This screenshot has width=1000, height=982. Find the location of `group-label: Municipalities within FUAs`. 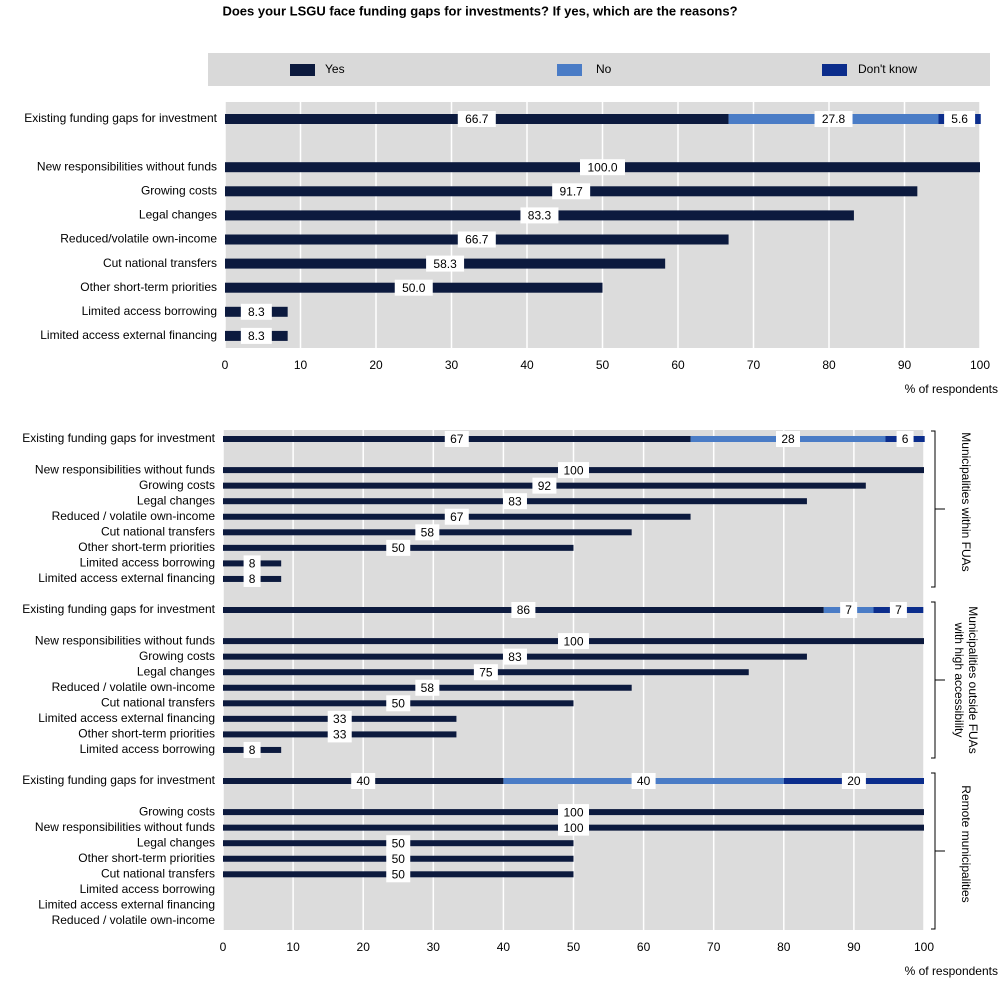

group-label: Municipalities within FUAs is located at coordinates (965, 502).